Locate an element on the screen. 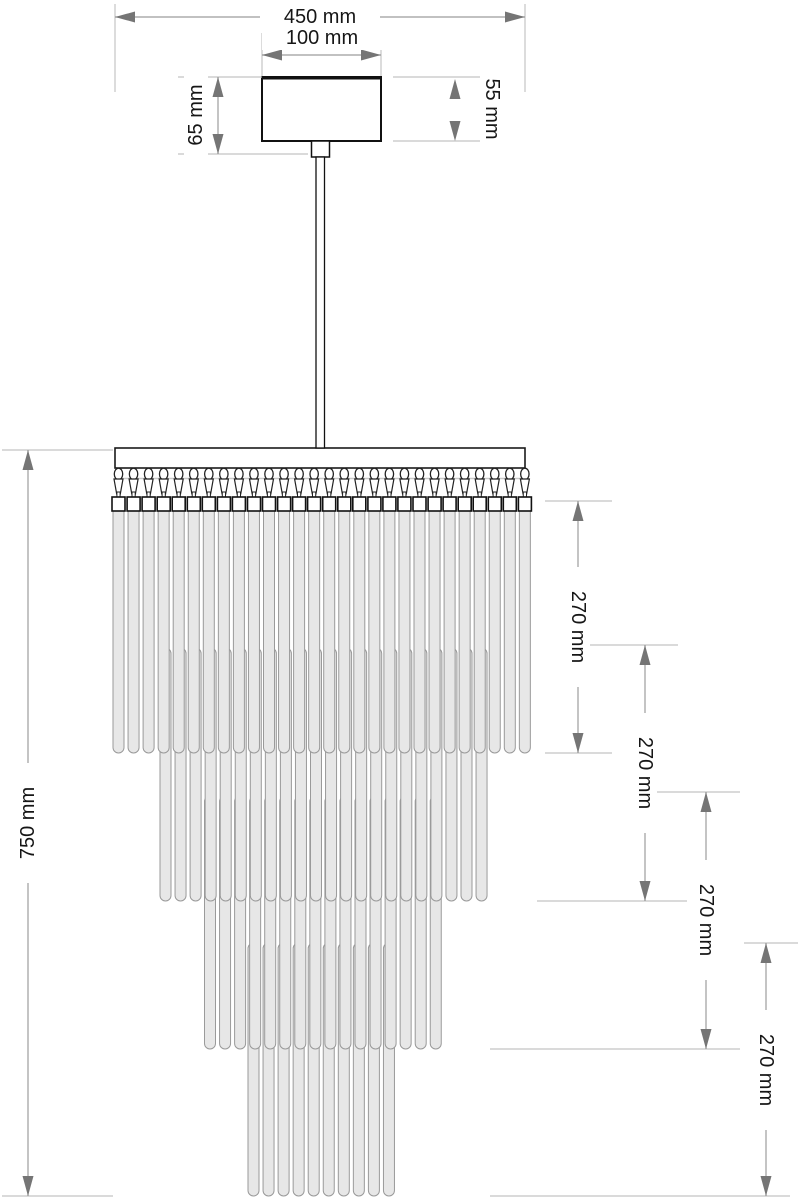  dim-tier-1-label: 270 mm is located at coordinates (578, 627).